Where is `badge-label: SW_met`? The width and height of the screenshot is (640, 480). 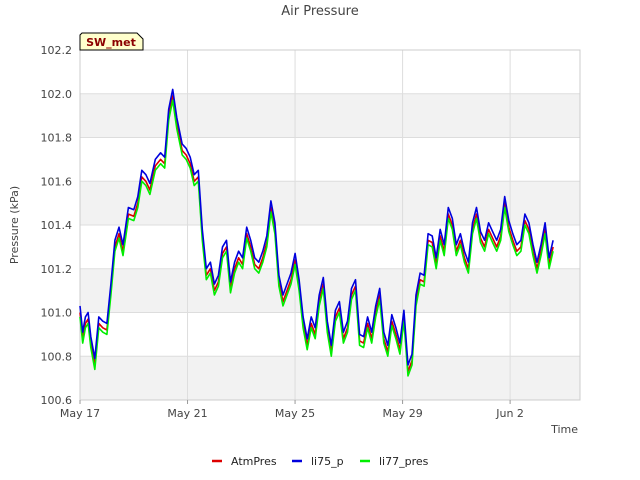 badge-label: SW_met is located at coordinates (111, 42).